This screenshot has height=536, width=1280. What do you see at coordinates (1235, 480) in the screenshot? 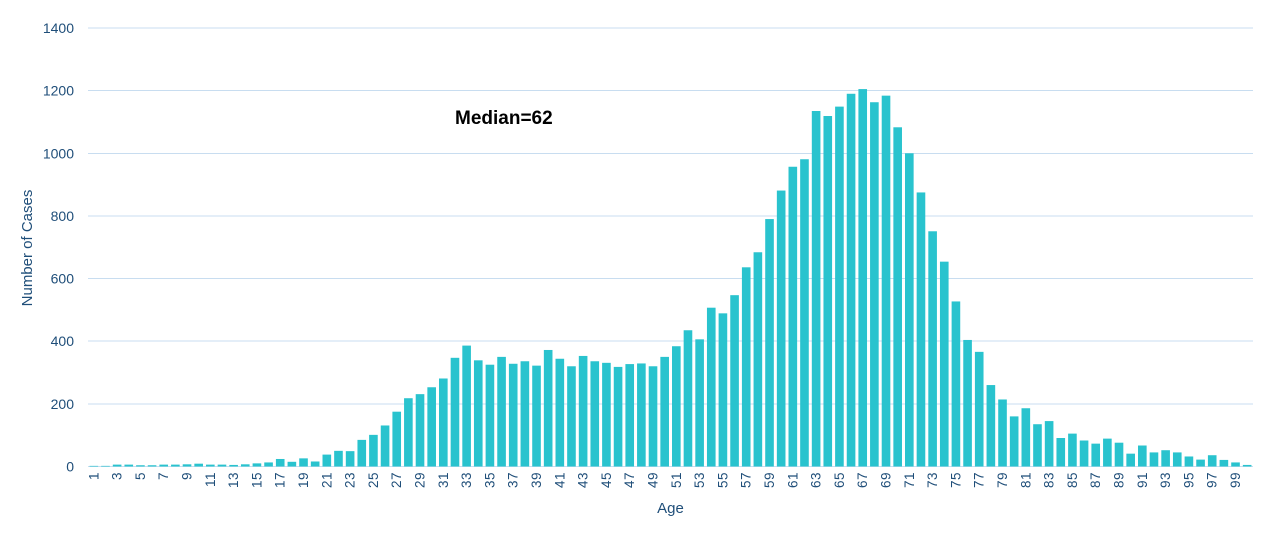
I see `x-tick-label: 99` at bounding box center [1235, 480].